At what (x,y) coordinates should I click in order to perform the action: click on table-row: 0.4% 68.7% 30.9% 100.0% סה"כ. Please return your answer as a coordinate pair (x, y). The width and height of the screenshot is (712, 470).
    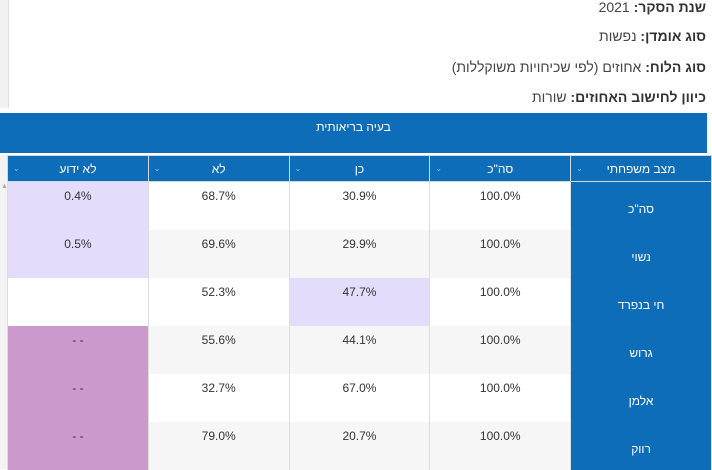
    Looking at the image, I should click on (359, 205).